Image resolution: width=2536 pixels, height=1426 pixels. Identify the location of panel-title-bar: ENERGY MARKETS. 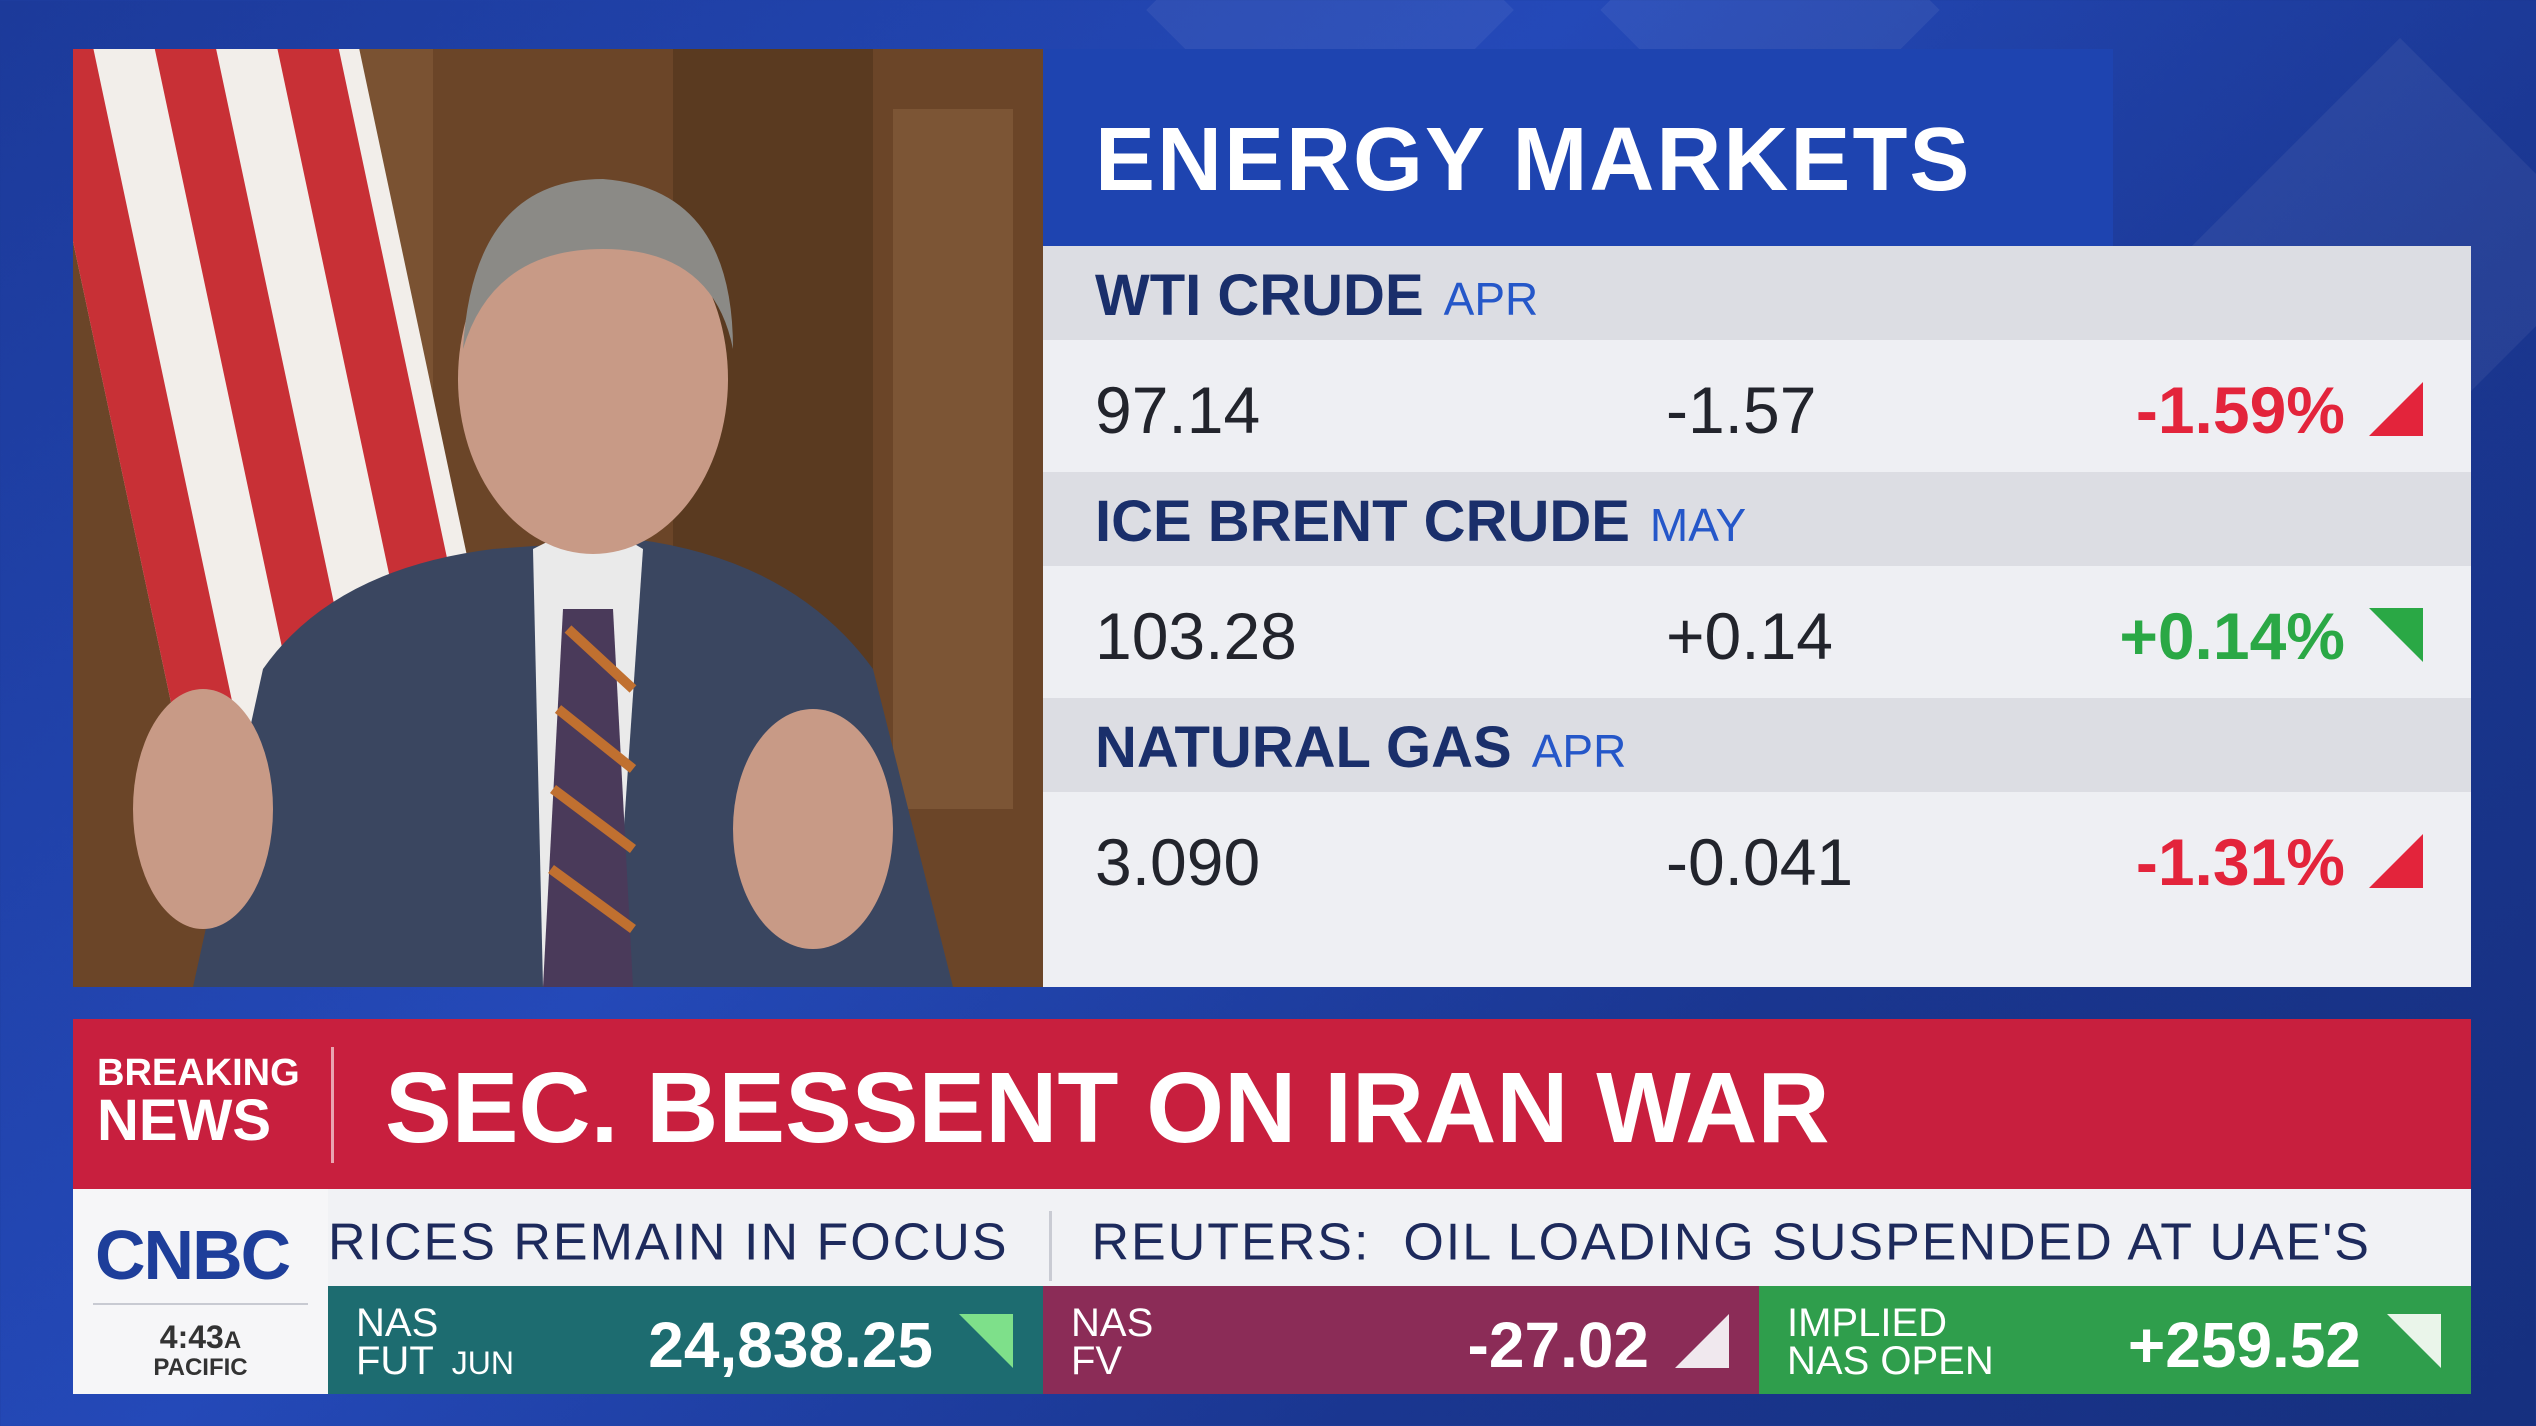
(1578, 147).